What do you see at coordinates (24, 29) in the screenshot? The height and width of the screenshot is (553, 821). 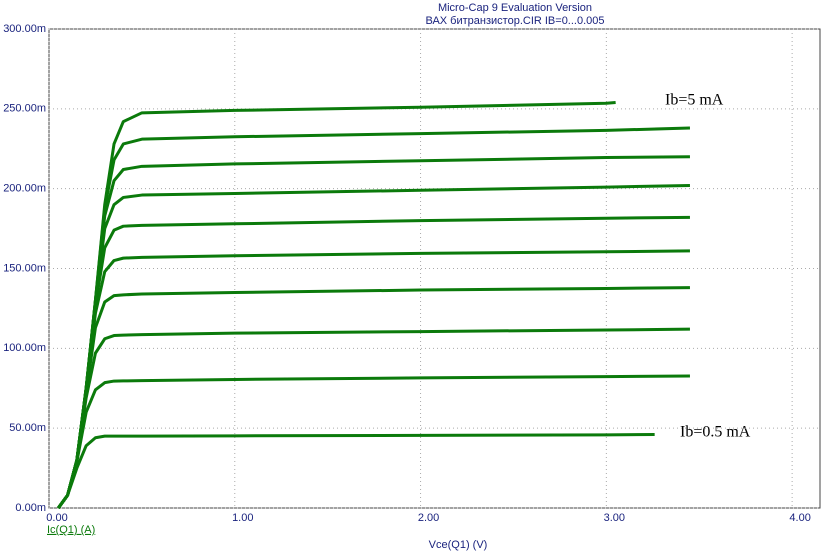 I see `y-tick-label: 300.00m` at bounding box center [24, 29].